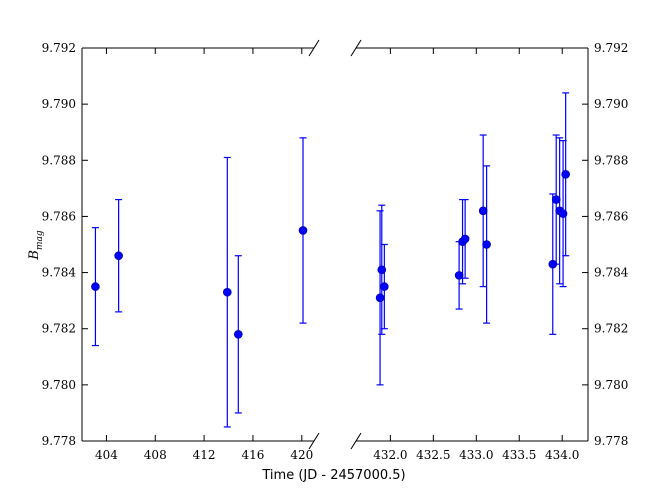 The width and height of the screenshot is (654, 493). I want to click on y-tick-label-right: 9.792, so click(611, 48).